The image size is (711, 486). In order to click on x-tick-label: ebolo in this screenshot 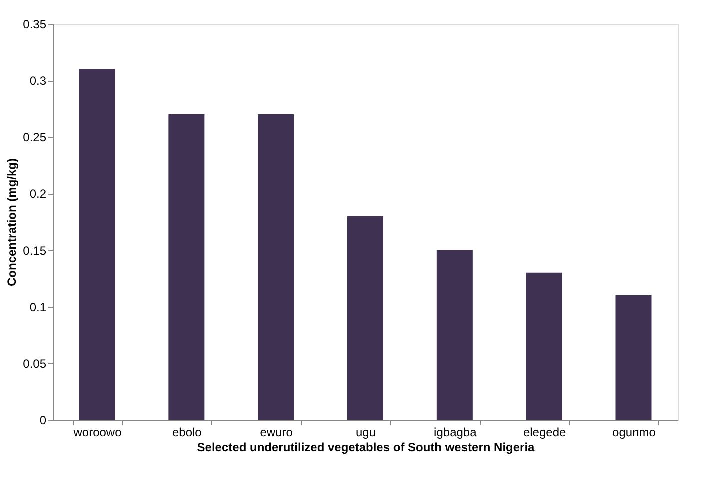, I will do `click(187, 433)`.